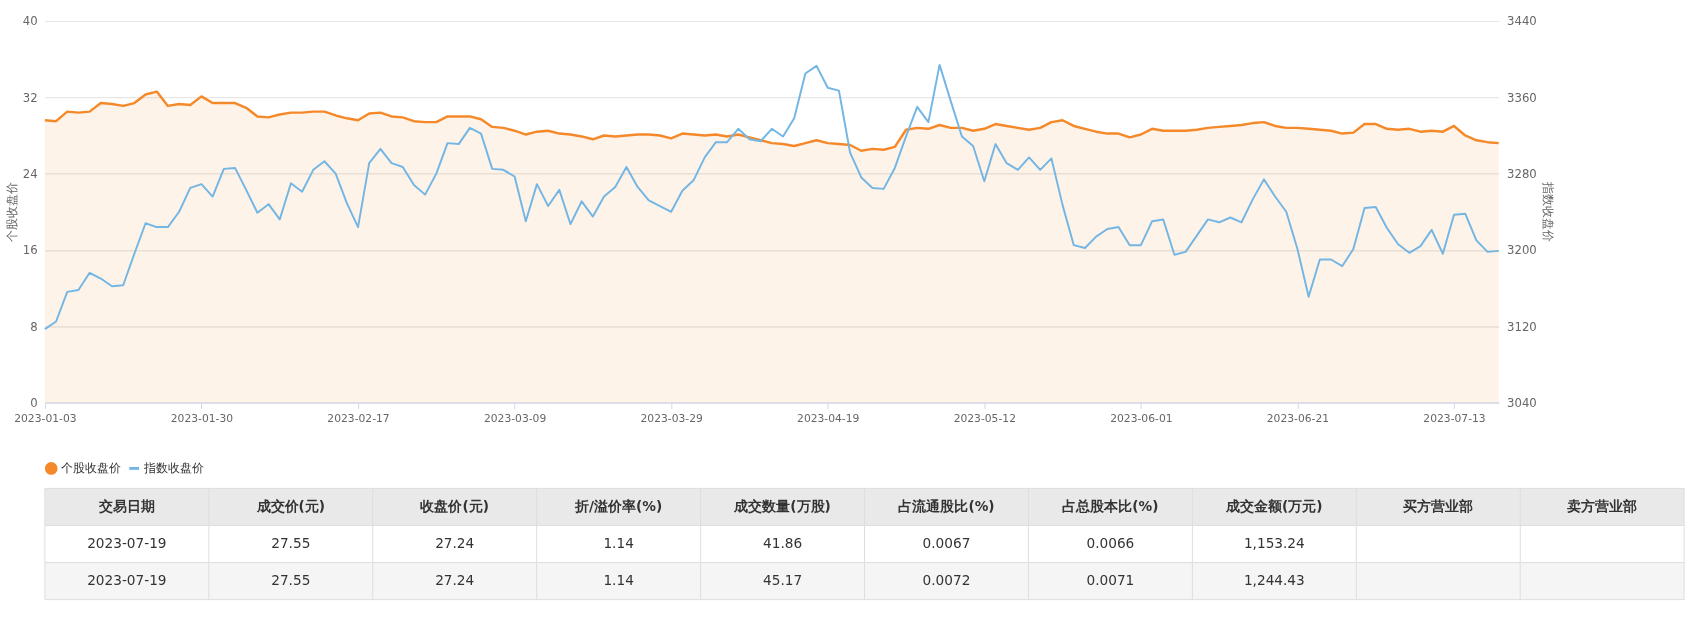 The image size is (1690, 622). I want to click on x-tick-label: 2023-07-13, so click(1454, 418).